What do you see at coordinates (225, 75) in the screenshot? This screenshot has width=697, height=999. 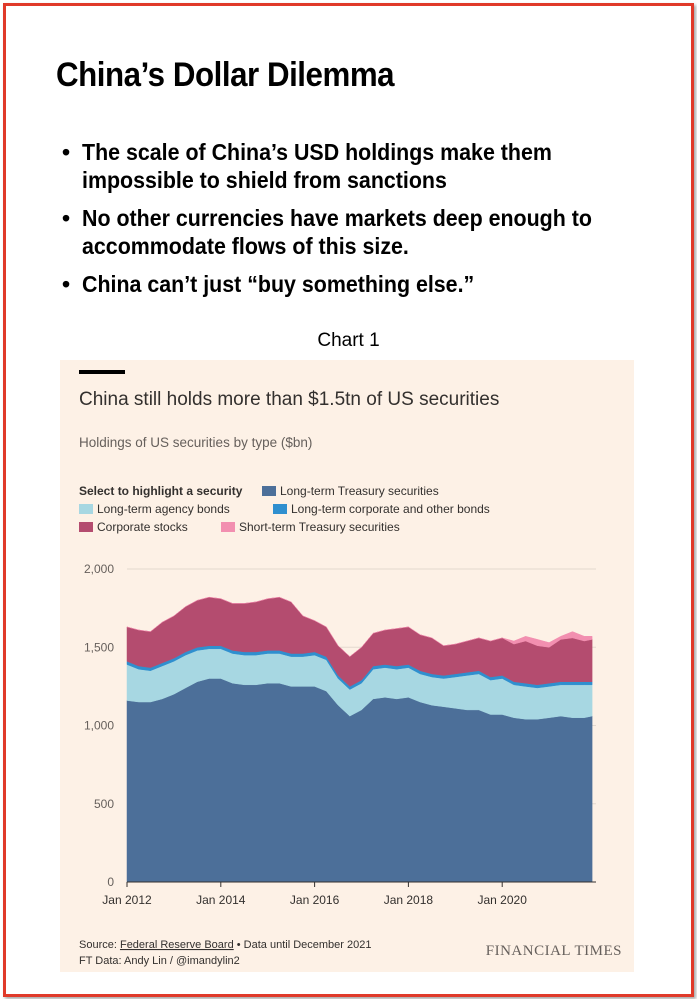 I see `slide-title: China’s Dollar Dilemma` at bounding box center [225, 75].